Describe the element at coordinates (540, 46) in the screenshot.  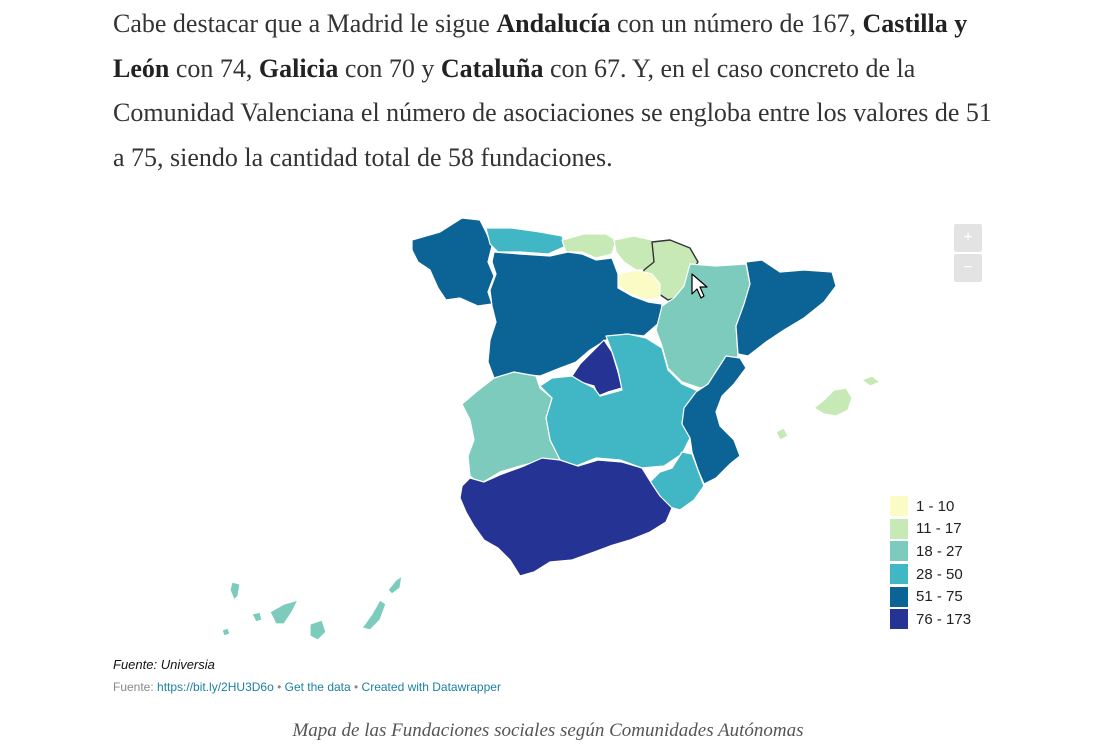
I see `bold-castilla-leon: Castilla y León` at that location.